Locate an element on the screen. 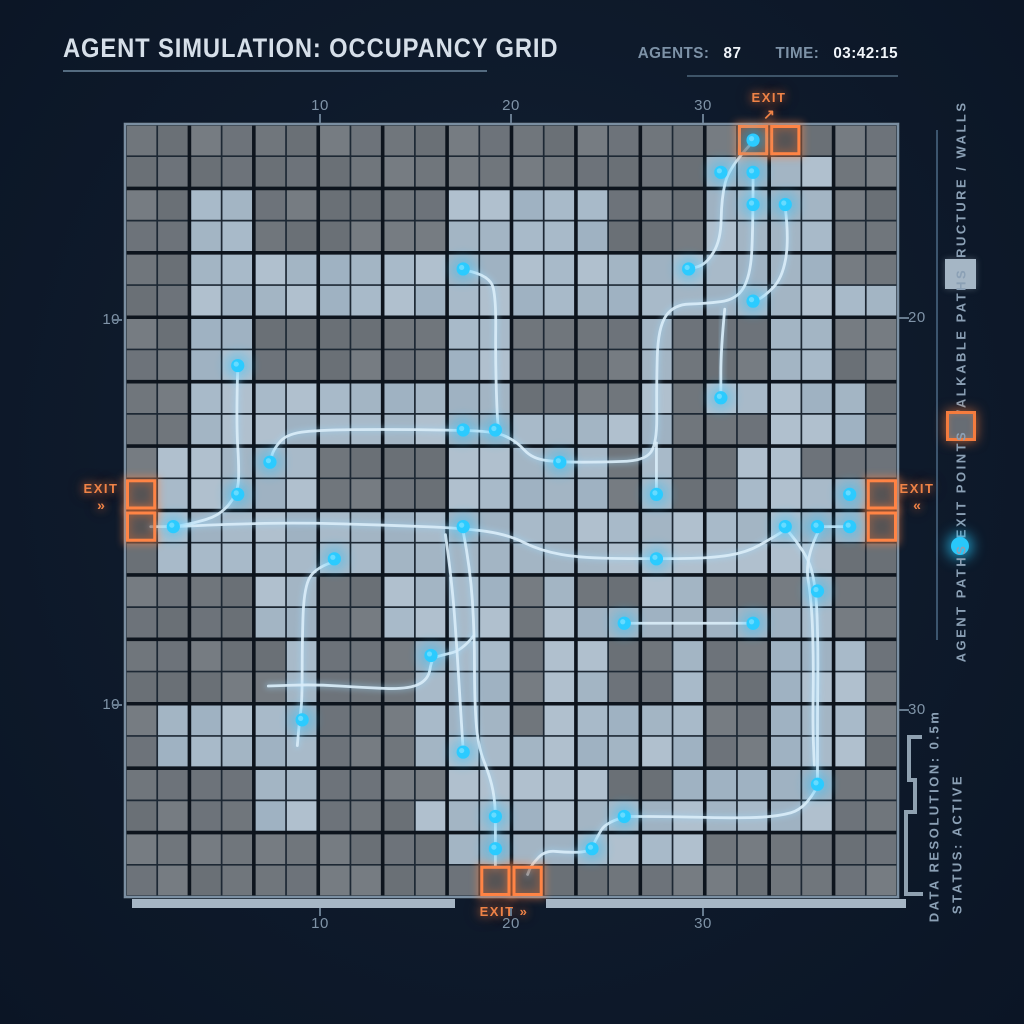 Image resolution: width=1024 pixels, height=1024 pixels. exit-label-bottom: EXIT » is located at coordinates (504, 912).